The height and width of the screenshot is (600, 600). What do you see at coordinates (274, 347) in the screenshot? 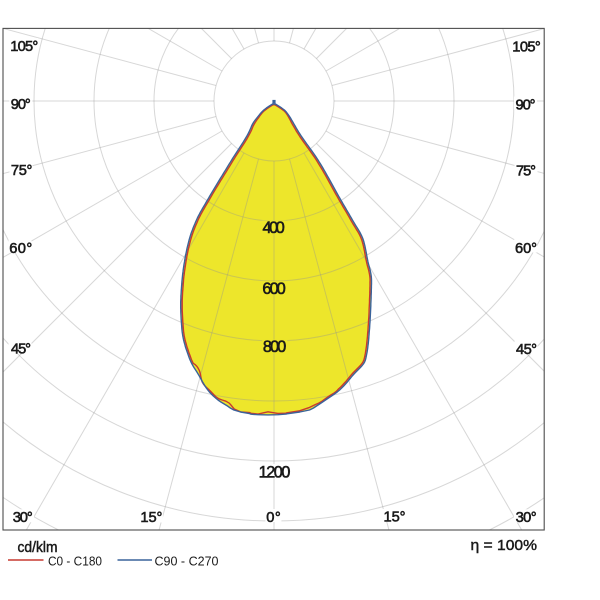
I see `svg-text: 800` at bounding box center [274, 347].